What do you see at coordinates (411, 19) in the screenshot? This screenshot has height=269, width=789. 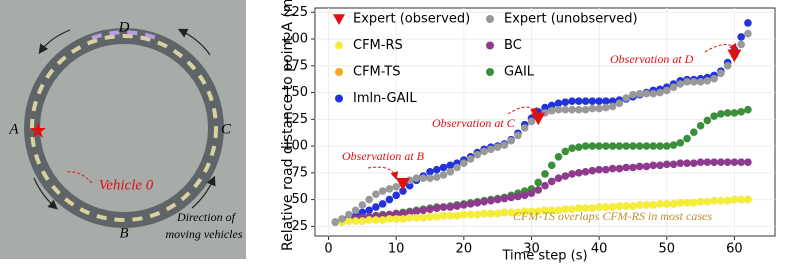 I see `legend-label: Expert (observed)` at bounding box center [411, 19].